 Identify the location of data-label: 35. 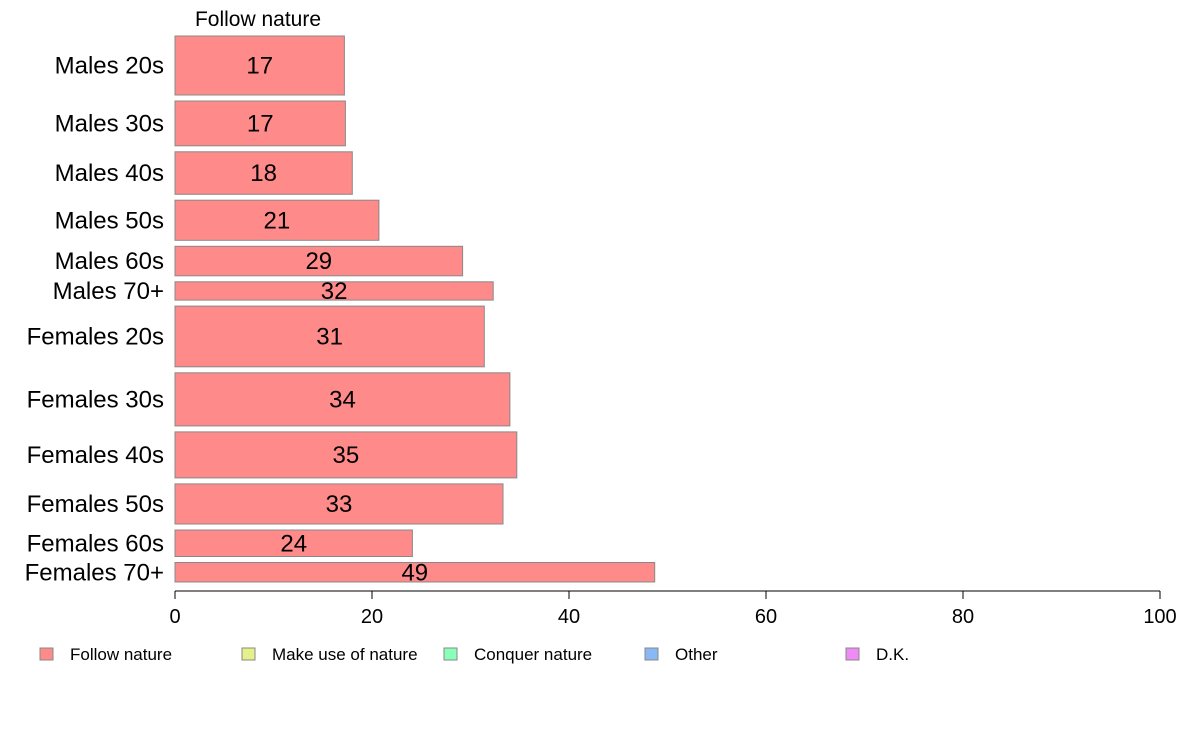
(346, 455).